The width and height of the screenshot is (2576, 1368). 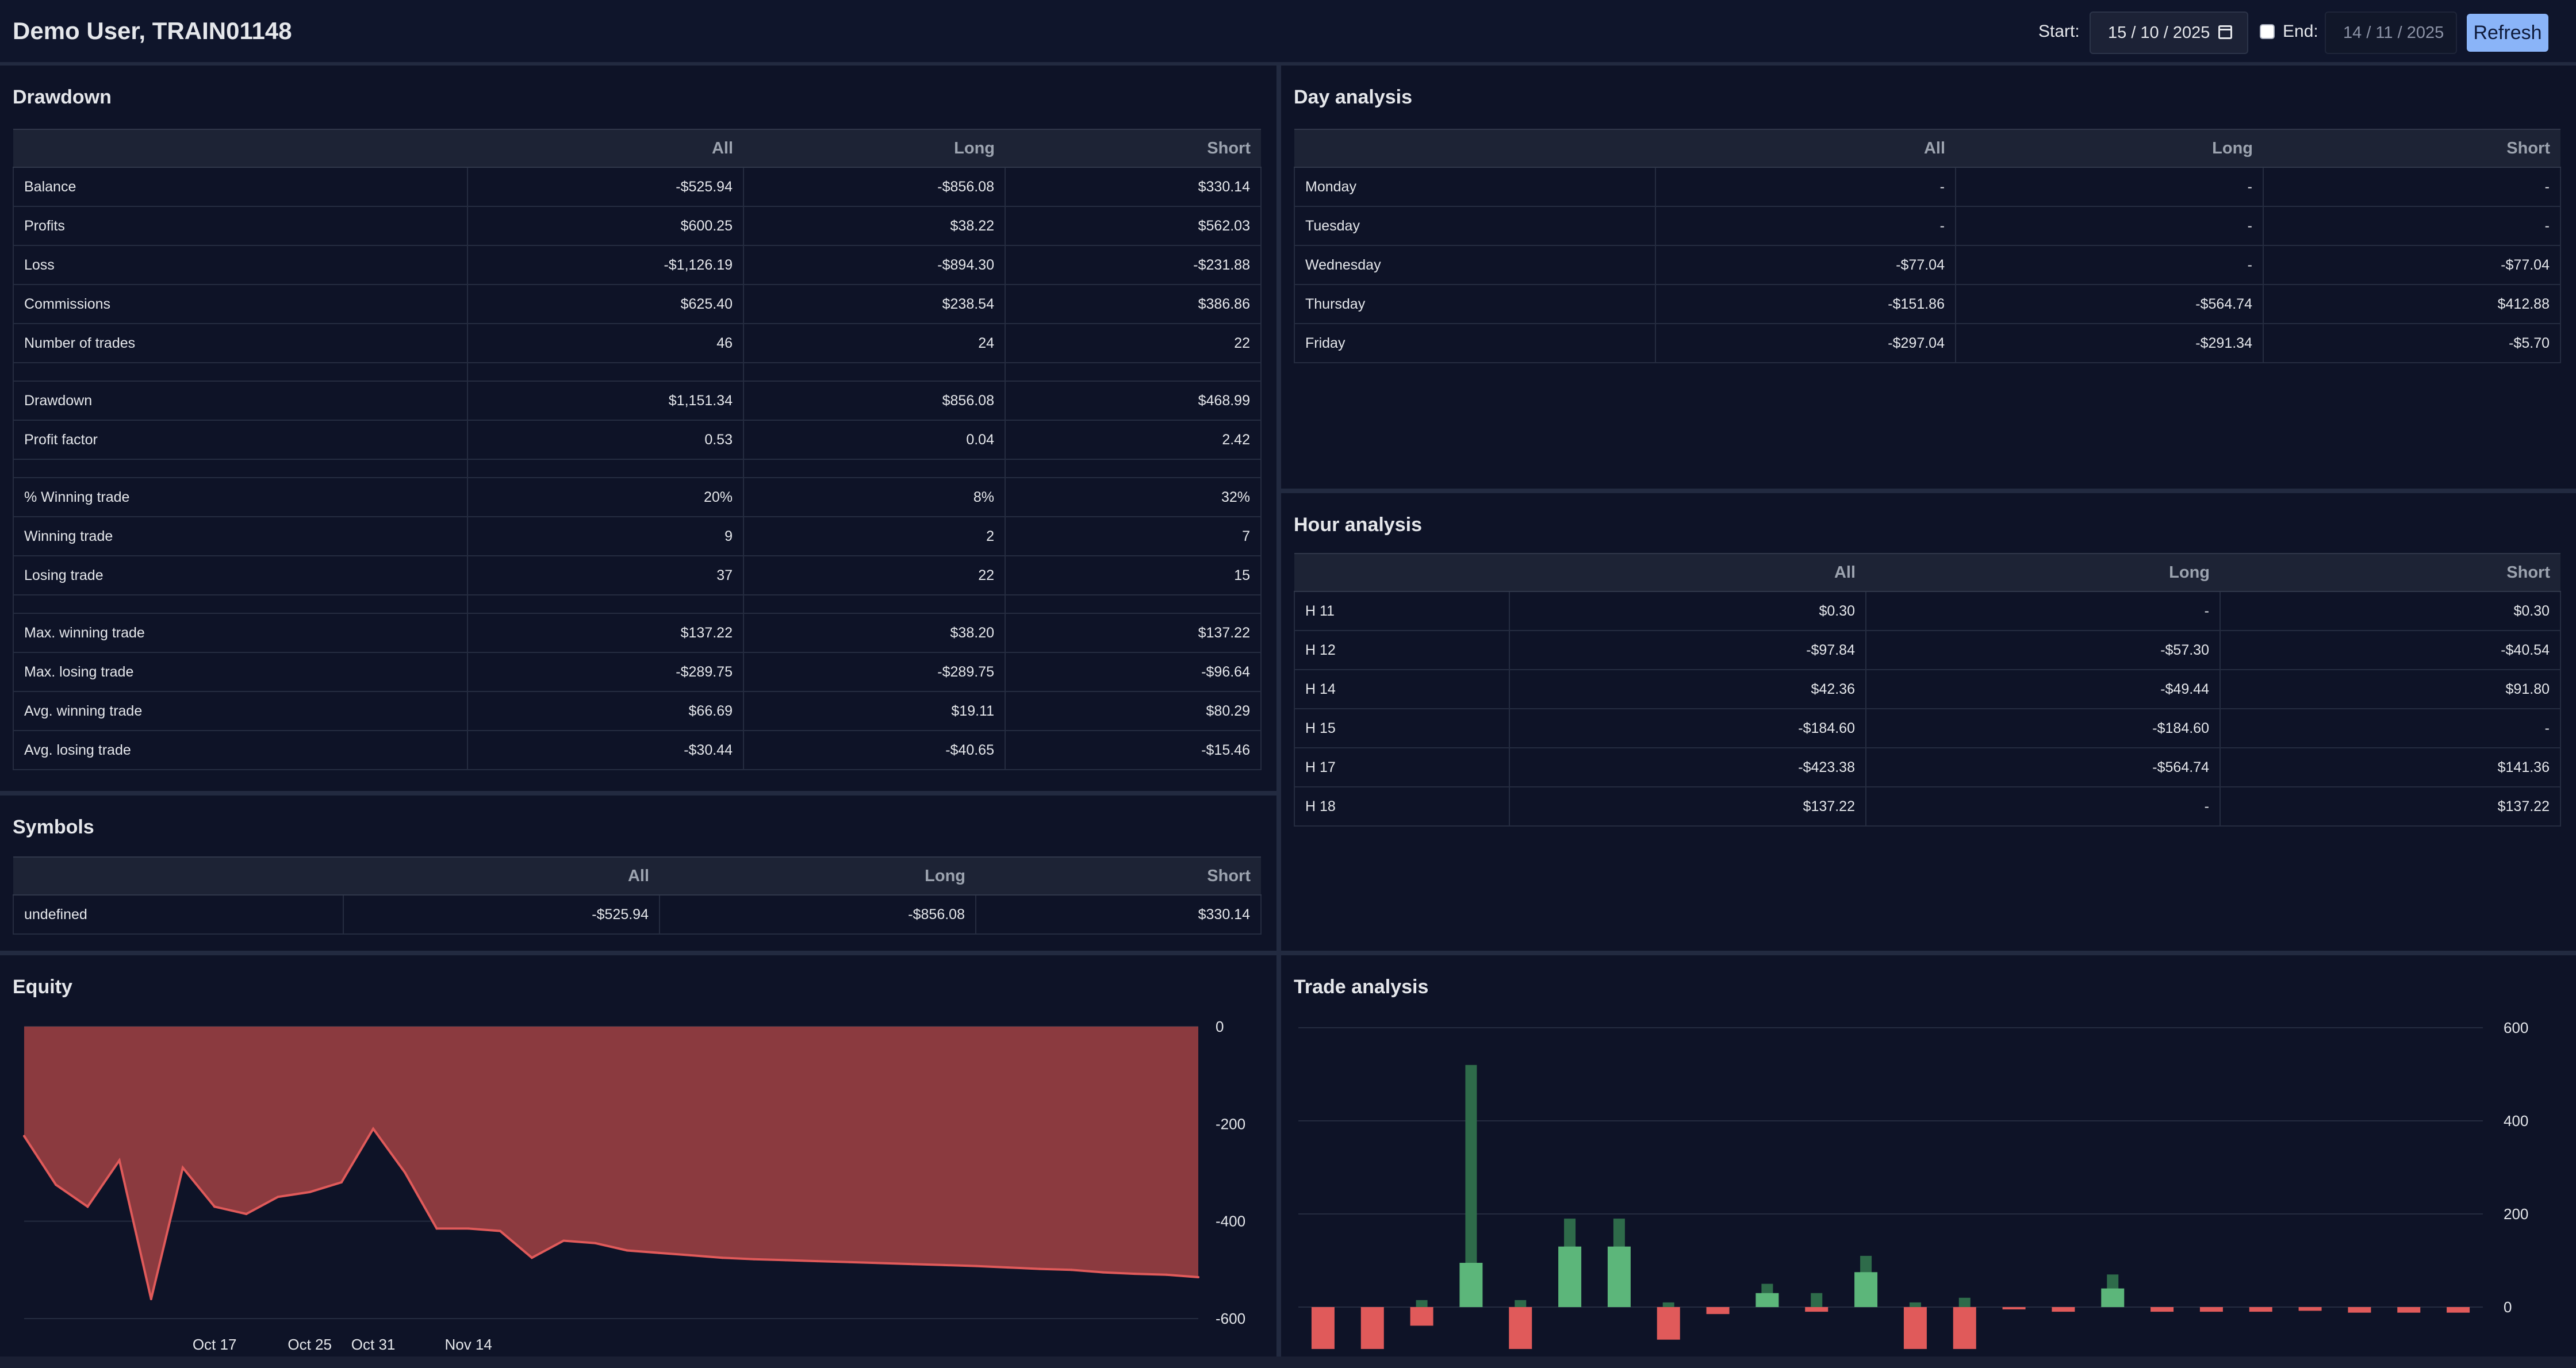 I want to click on start-date-input: 15 / 10 / 2025, so click(x=2169, y=32).